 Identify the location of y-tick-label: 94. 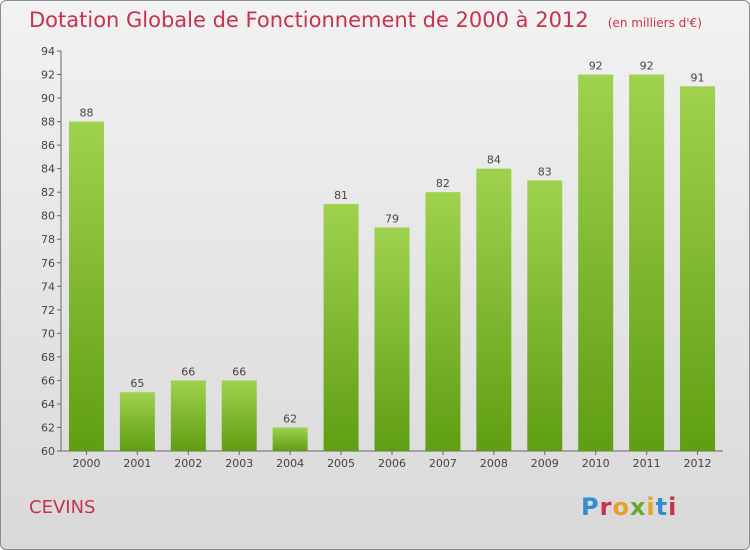
(48, 51).